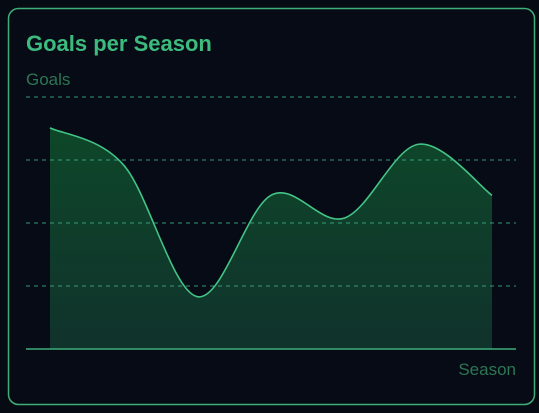 This screenshot has width=539, height=413. Describe the element at coordinates (119, 43) in the screenshot. I see `chart-title: Goals per Season` at that location.